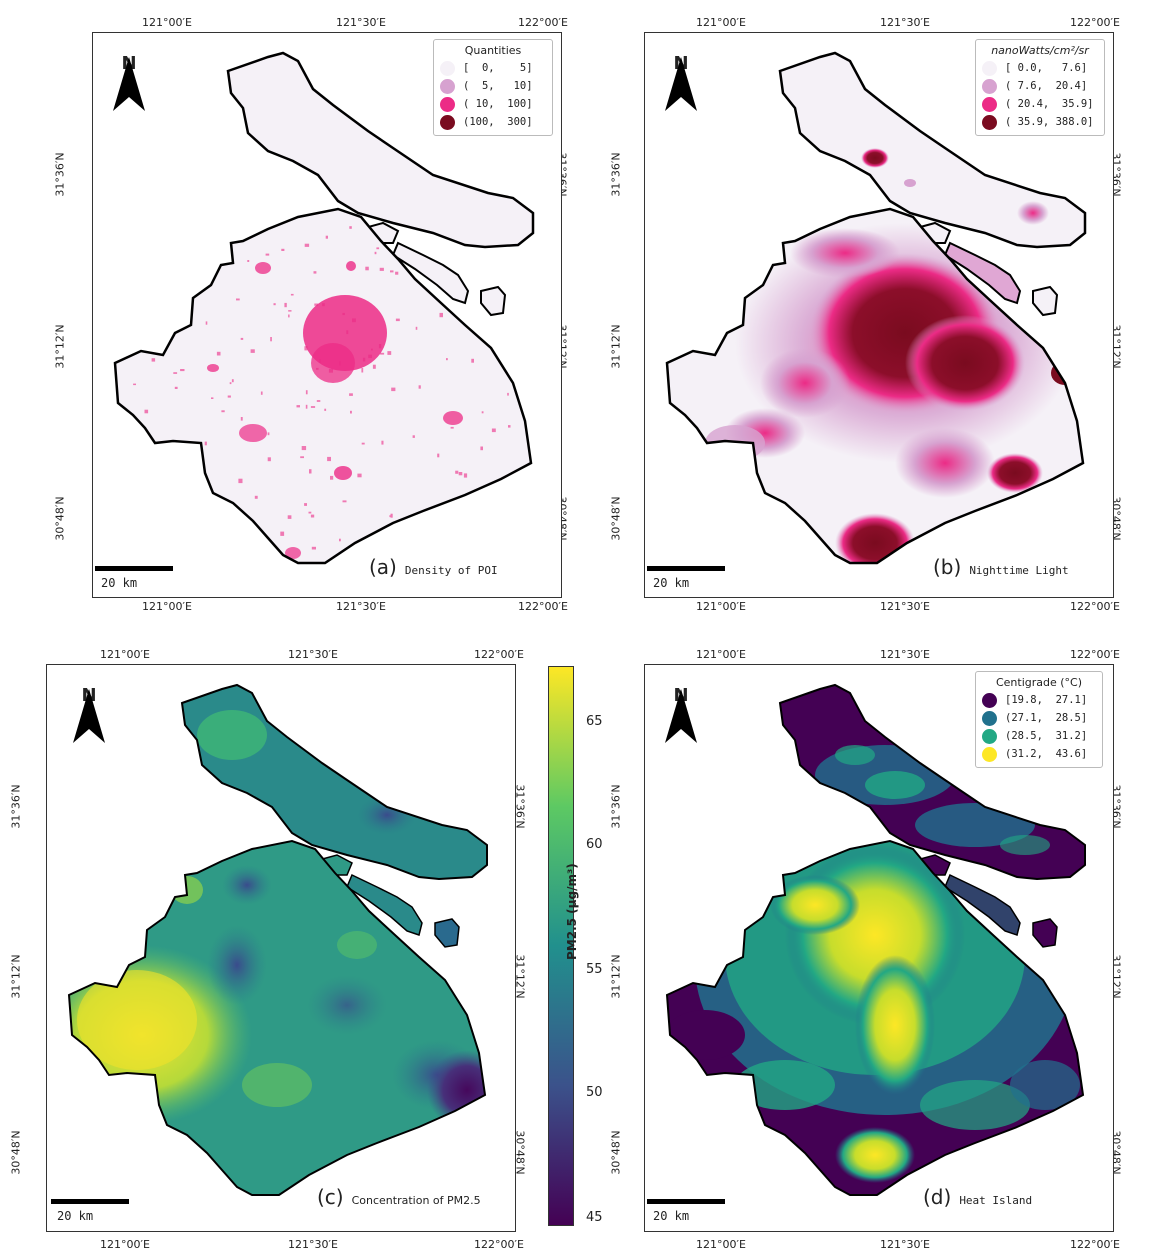  What do you see at coordinates (498, 86) in the screenshot?
I see `legend-label: ( 5, 10]` at bounding box center [498, 86].